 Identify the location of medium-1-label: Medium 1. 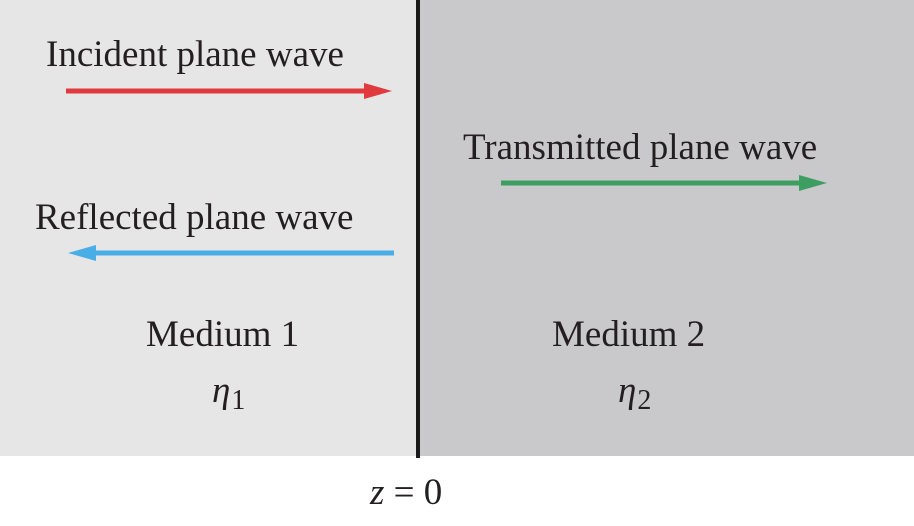
(223, 334).